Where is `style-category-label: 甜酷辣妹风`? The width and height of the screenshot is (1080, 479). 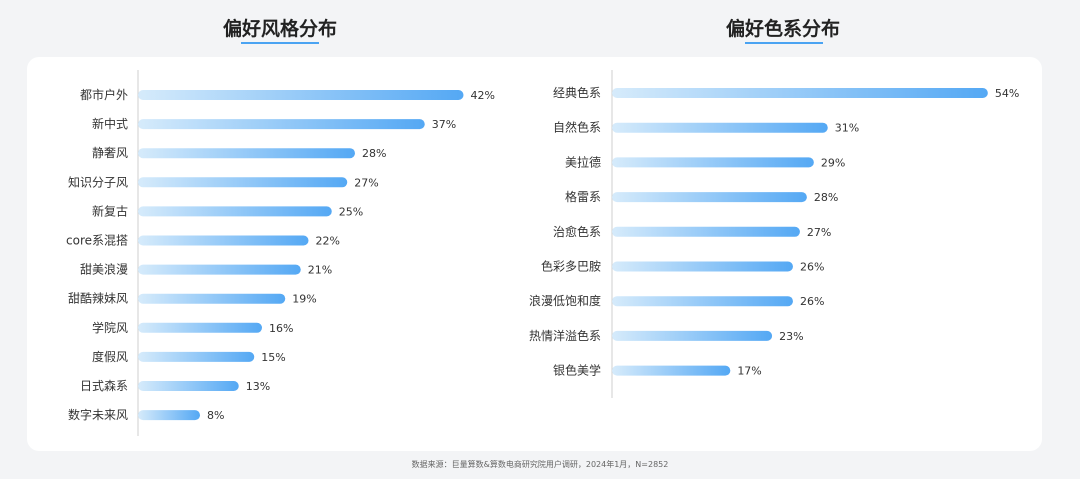 style-category-label: 甜酷辣妹风 is located at coordinates (98, 299).